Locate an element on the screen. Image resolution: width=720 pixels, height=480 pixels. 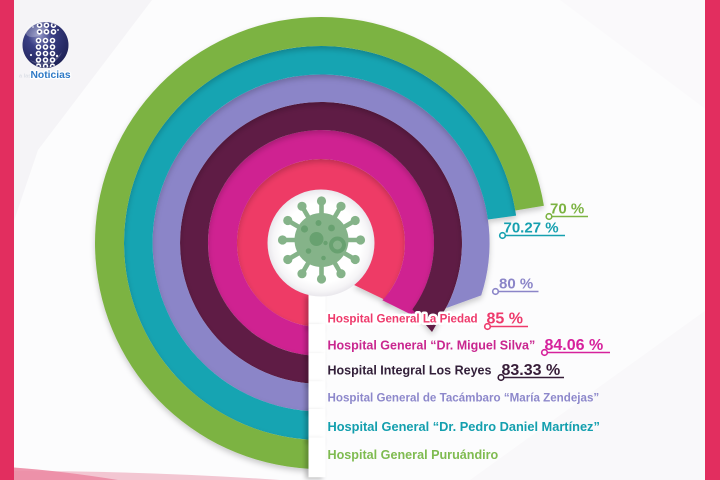
svg-text: Hospital General La Piedad is located at coordinates (403, 319).